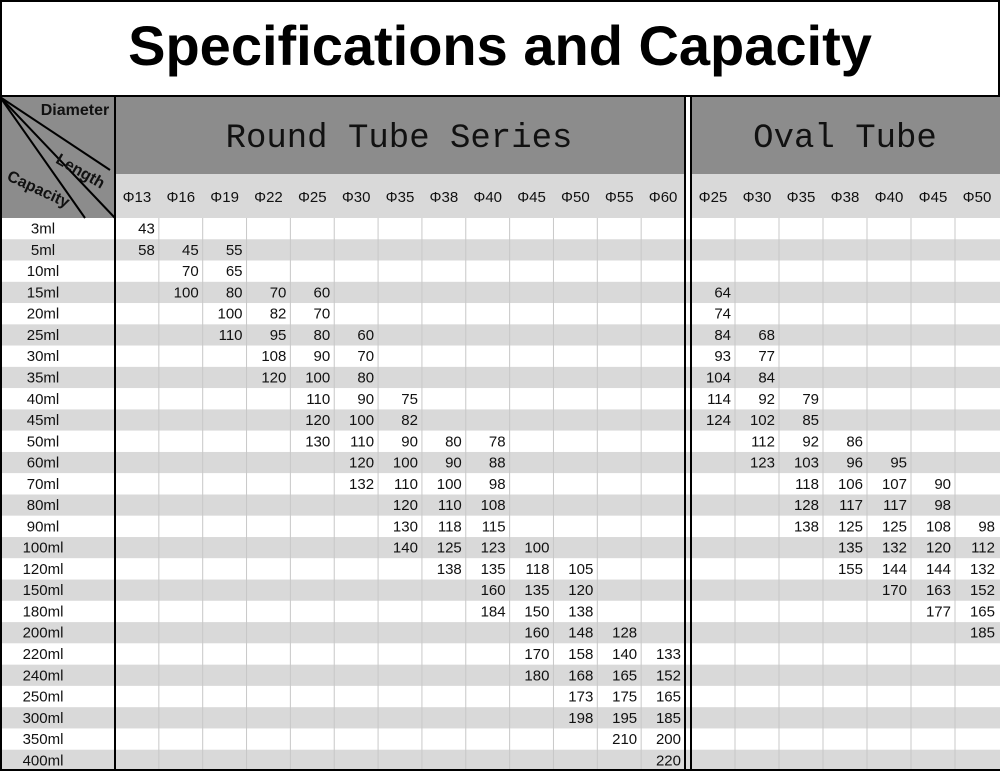 This screenshot has width=1000, height=771. Describe the element at coordinates (190, 250) in the screenshot. I see `capacity-value: 45` at that location.